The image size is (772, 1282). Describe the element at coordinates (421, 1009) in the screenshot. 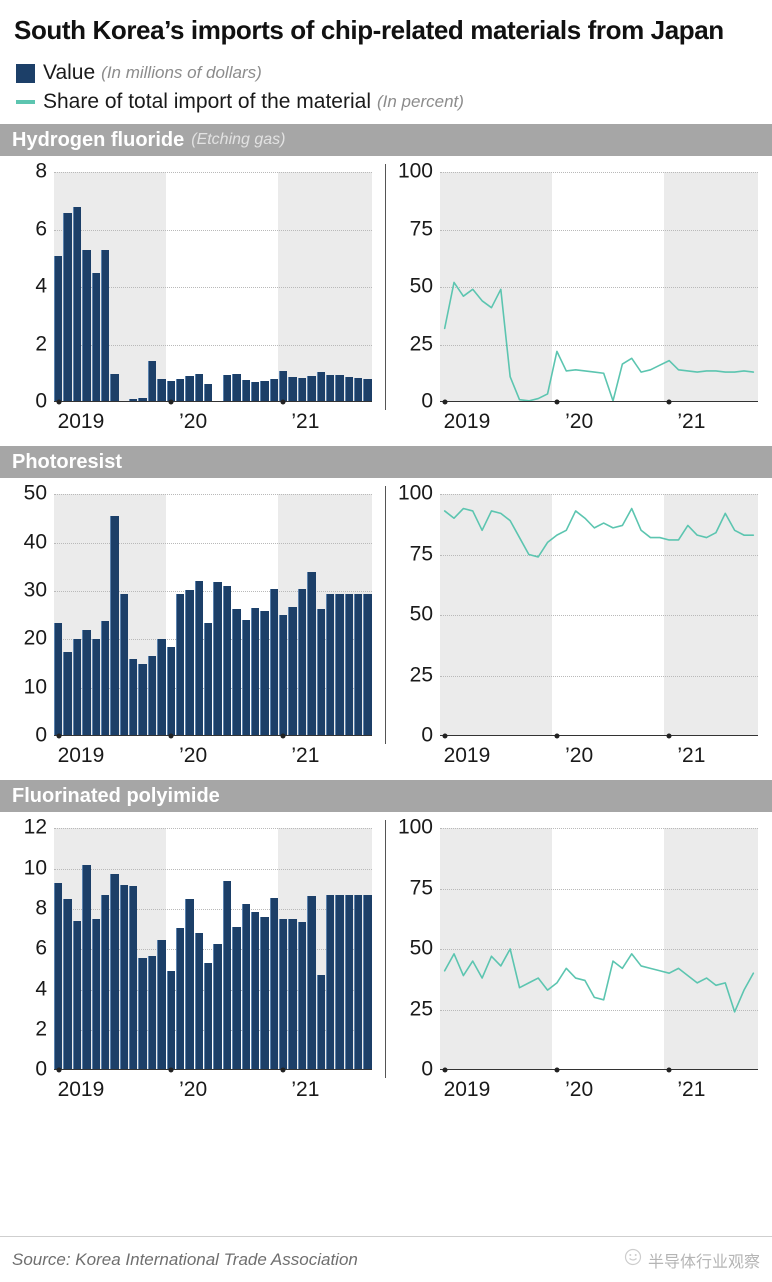

I see `y-axis-label: 25` at that location.